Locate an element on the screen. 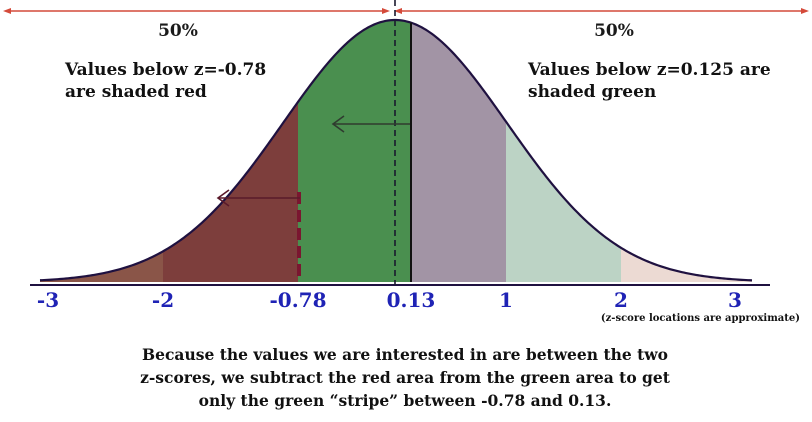 The image size is (812, 422). green-stripe-region is located at coordinates (354, 151).